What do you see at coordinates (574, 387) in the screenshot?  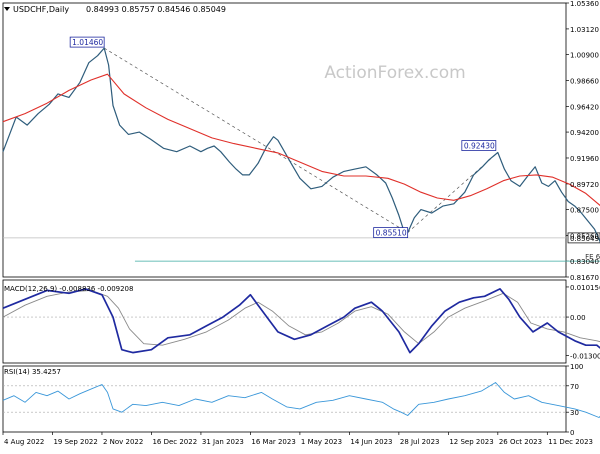 I see `rsi-y-tick-label: 70` at bounding box center [574, 387].